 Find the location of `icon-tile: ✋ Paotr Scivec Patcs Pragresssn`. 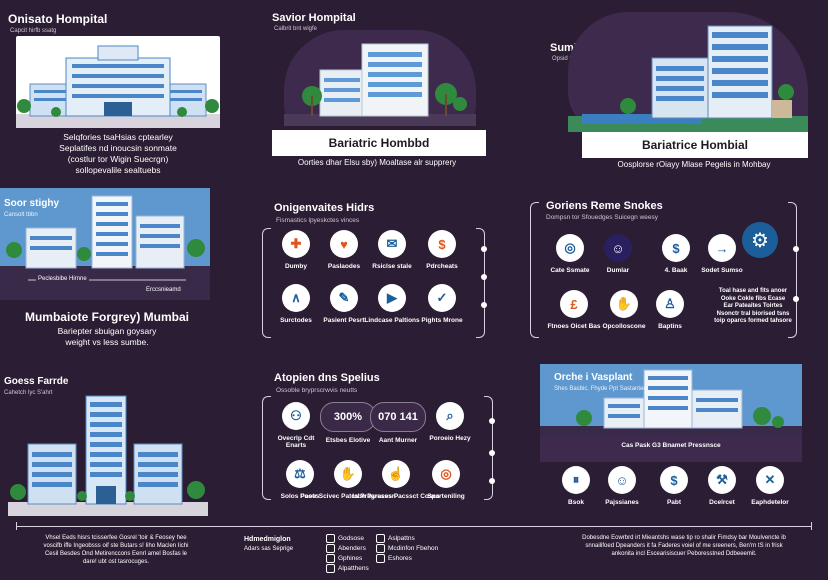

icon-tile: ✋ Paotr Scivec Patcs Pragresssn is located at coordinates (348, 480).